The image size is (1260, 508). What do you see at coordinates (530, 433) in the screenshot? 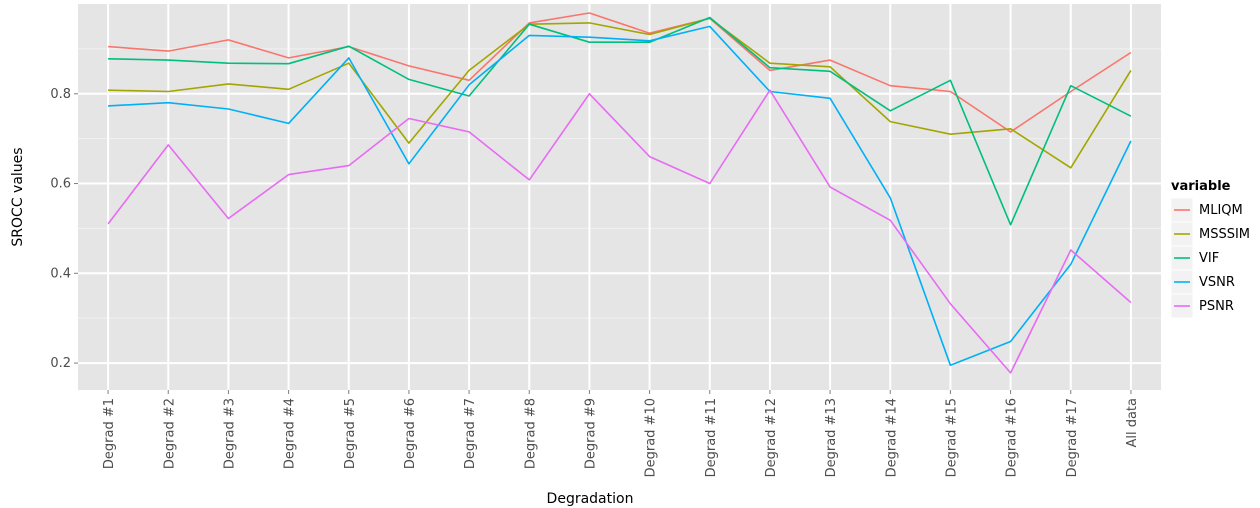
I see `x-tick-label: Degrad #8` at bounding box center [530, 433].